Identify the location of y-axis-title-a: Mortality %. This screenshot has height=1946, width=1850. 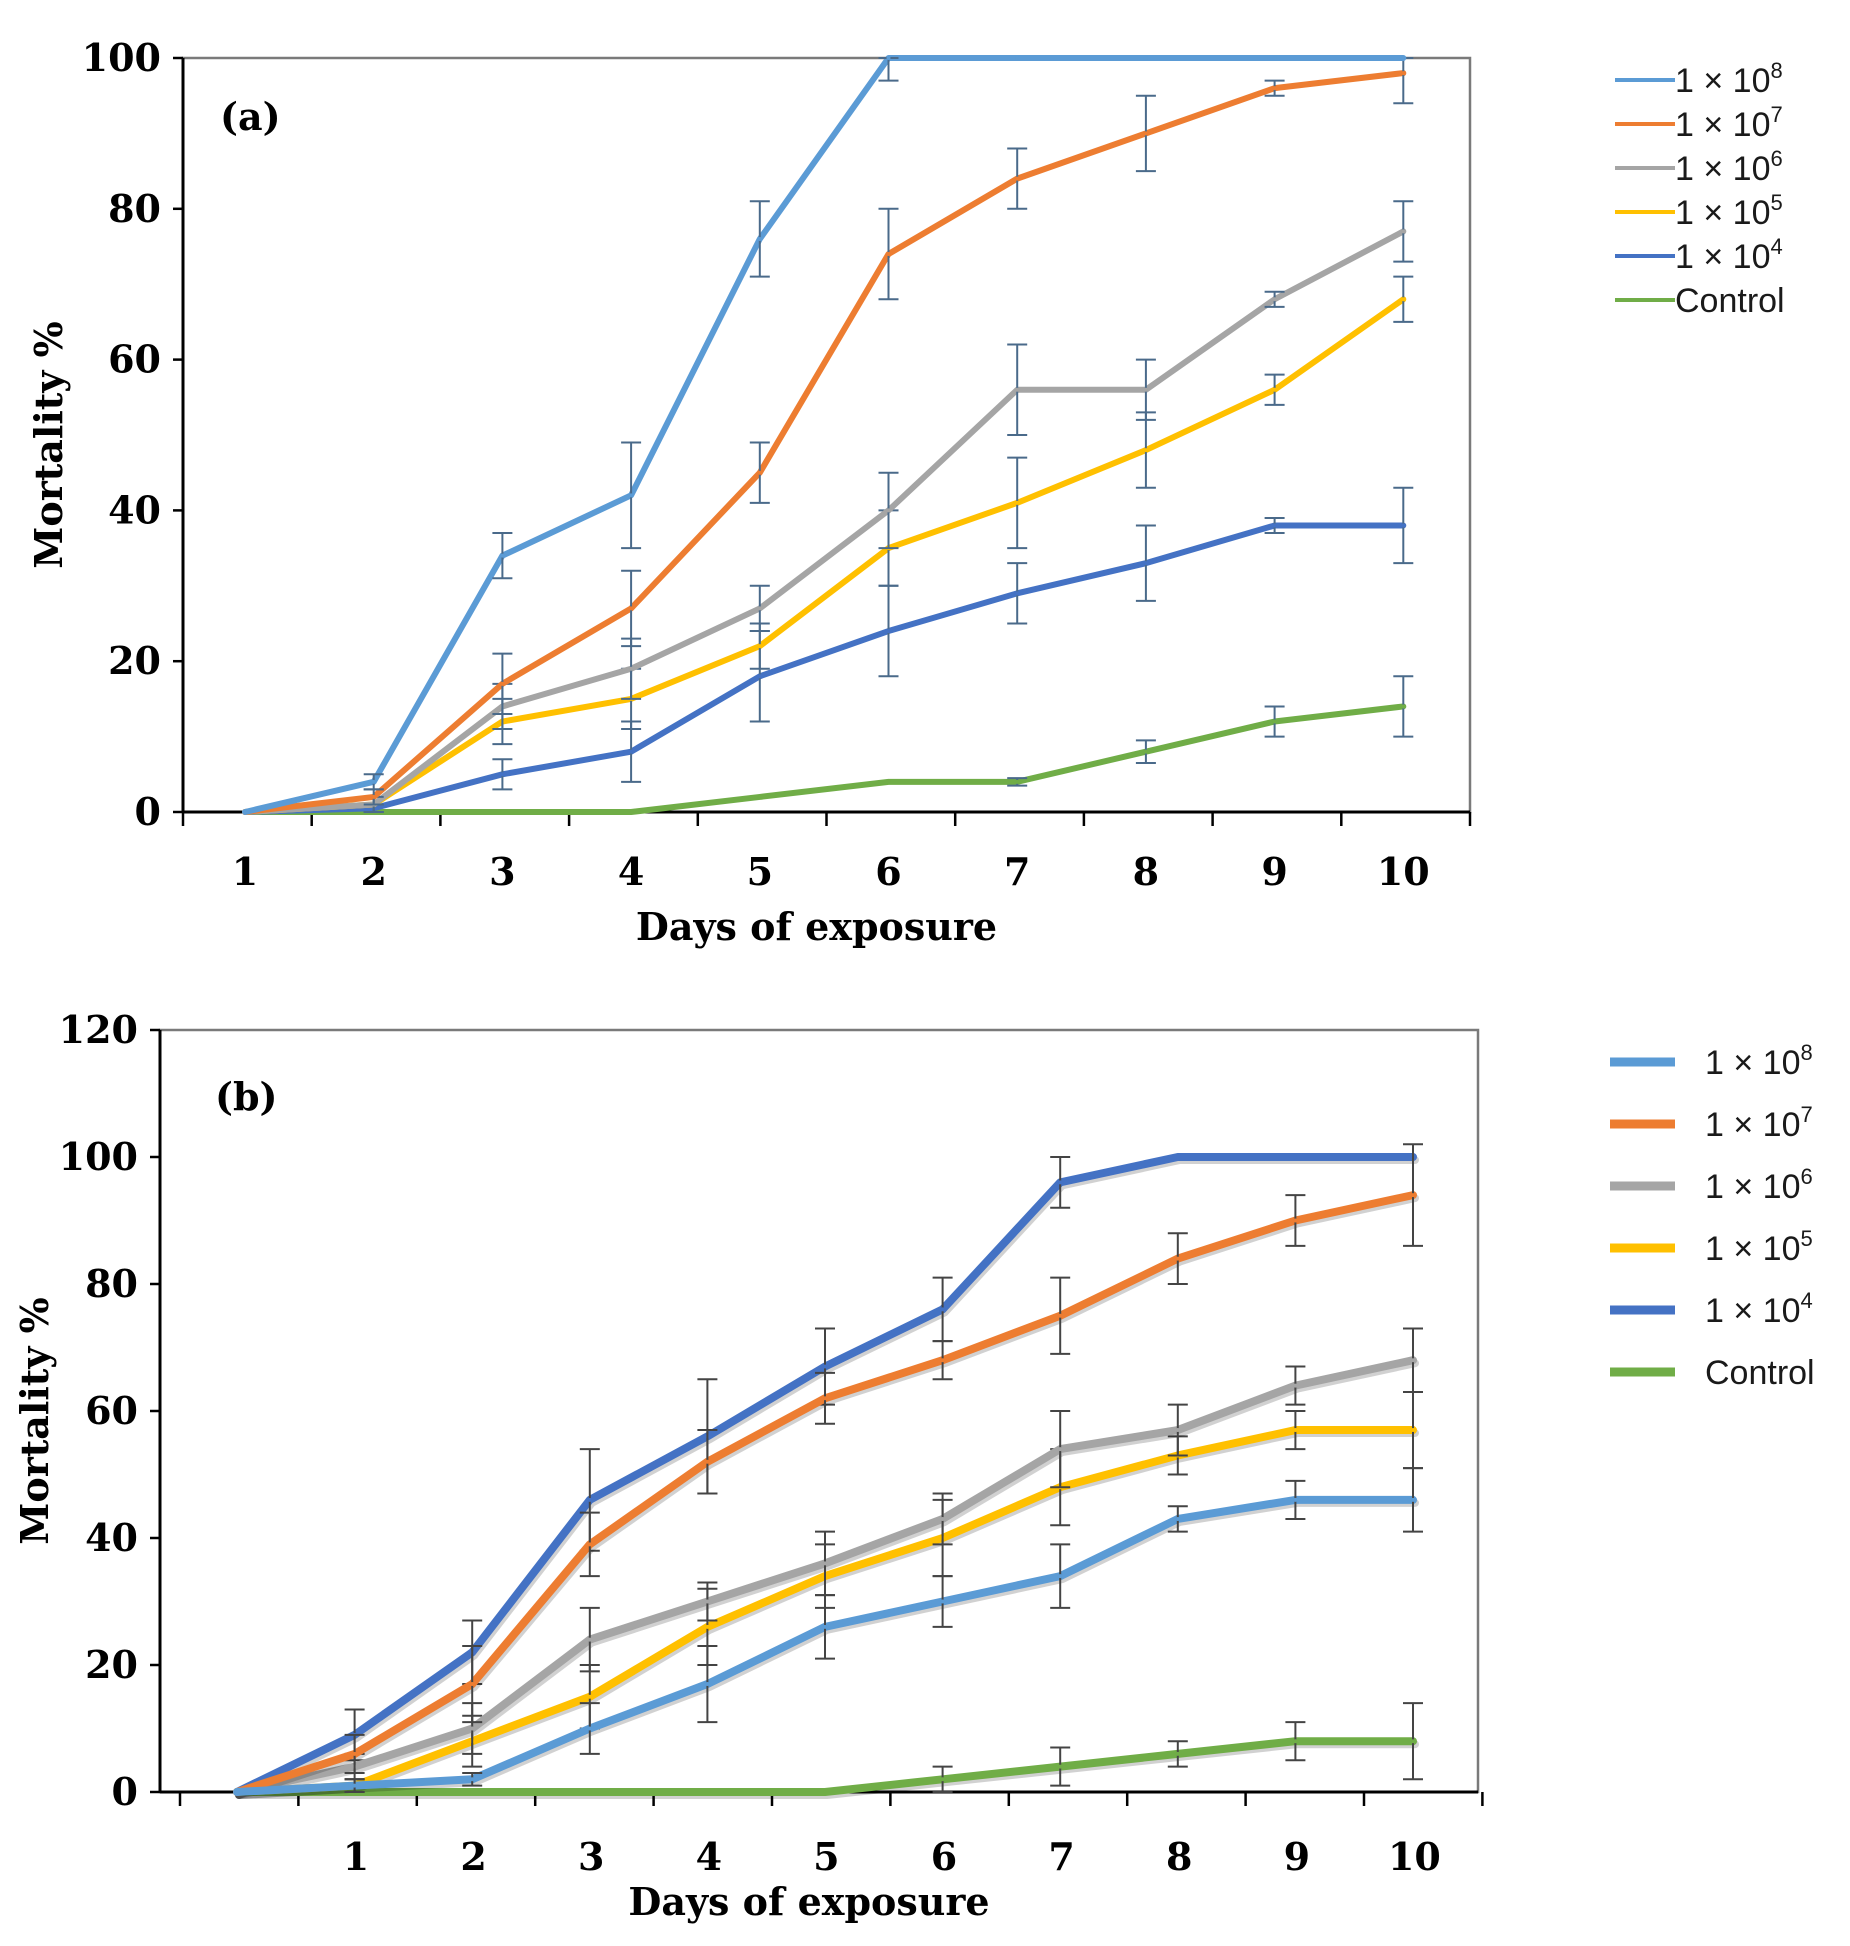
(48, 444).